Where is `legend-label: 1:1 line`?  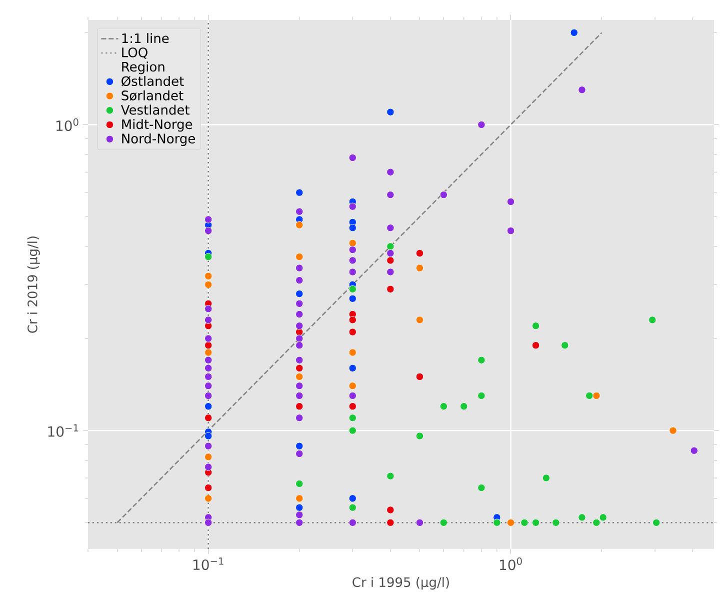
legend-label: 1:1 line is located at coordinates (145, 38).